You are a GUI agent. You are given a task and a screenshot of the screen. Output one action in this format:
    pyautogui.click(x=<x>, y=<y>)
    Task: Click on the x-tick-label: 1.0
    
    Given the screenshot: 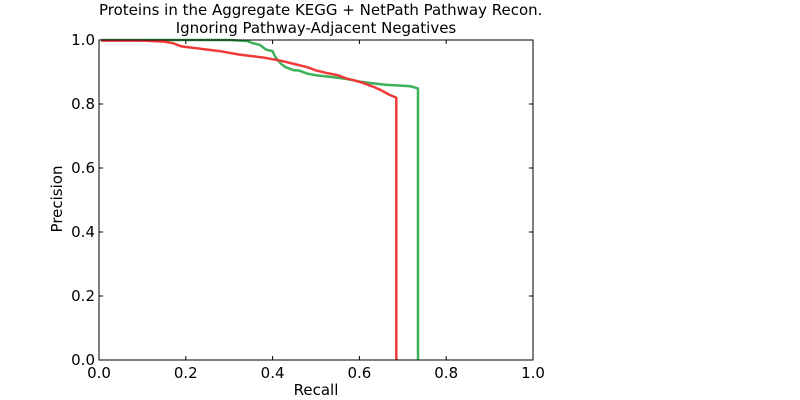 What is the action you would take?
    pyautogui.click(x=533, y=373)
    